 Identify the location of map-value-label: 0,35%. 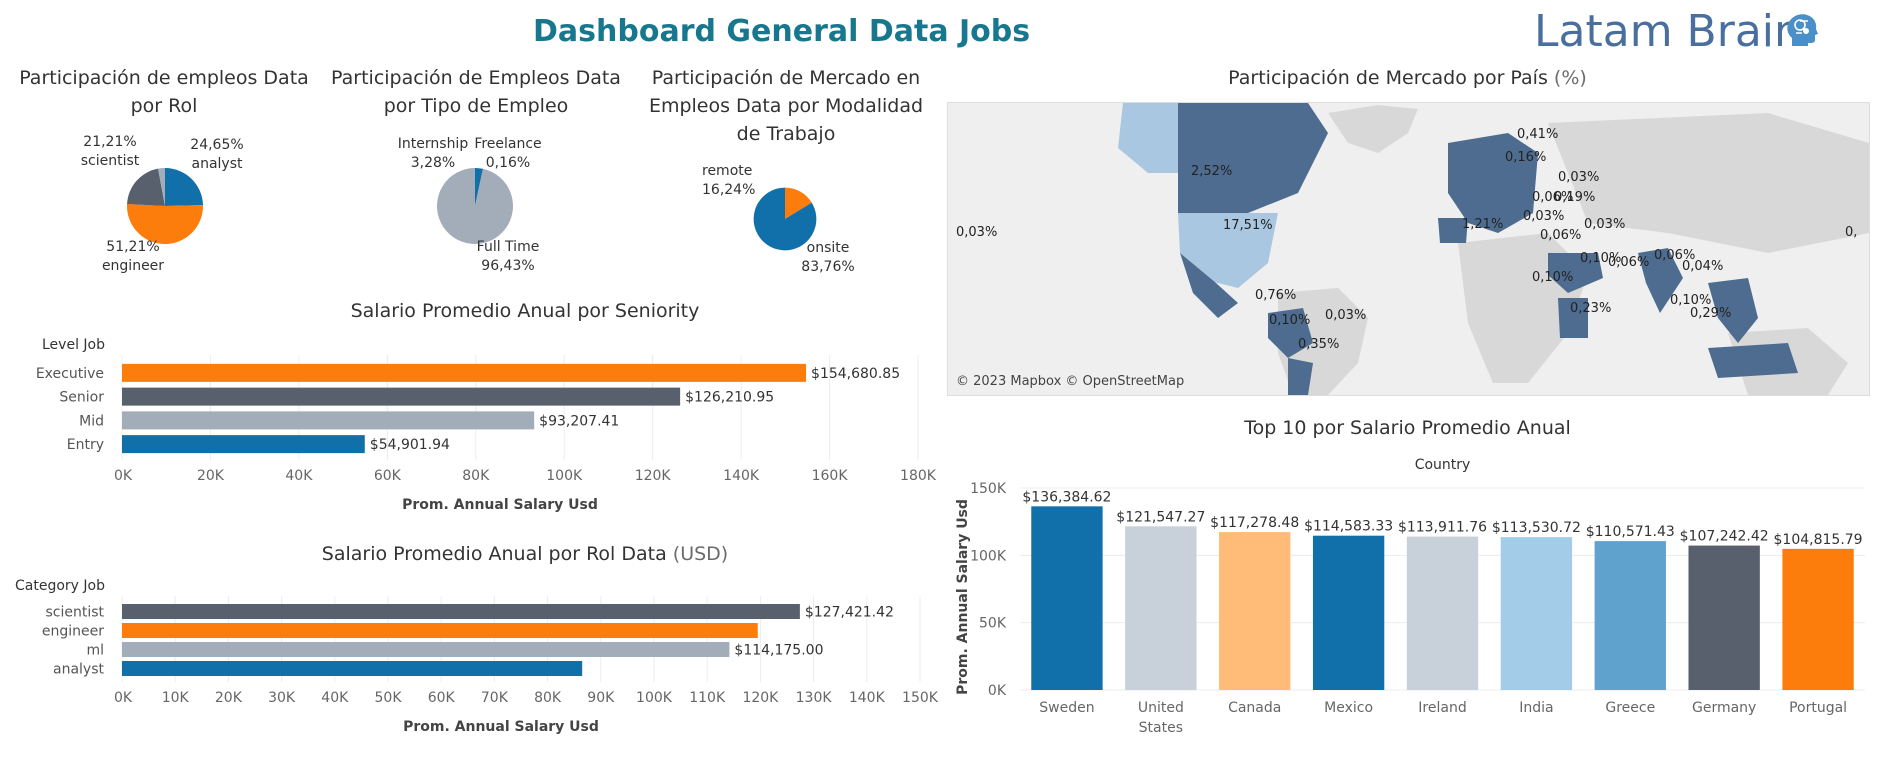
(1318, 344).